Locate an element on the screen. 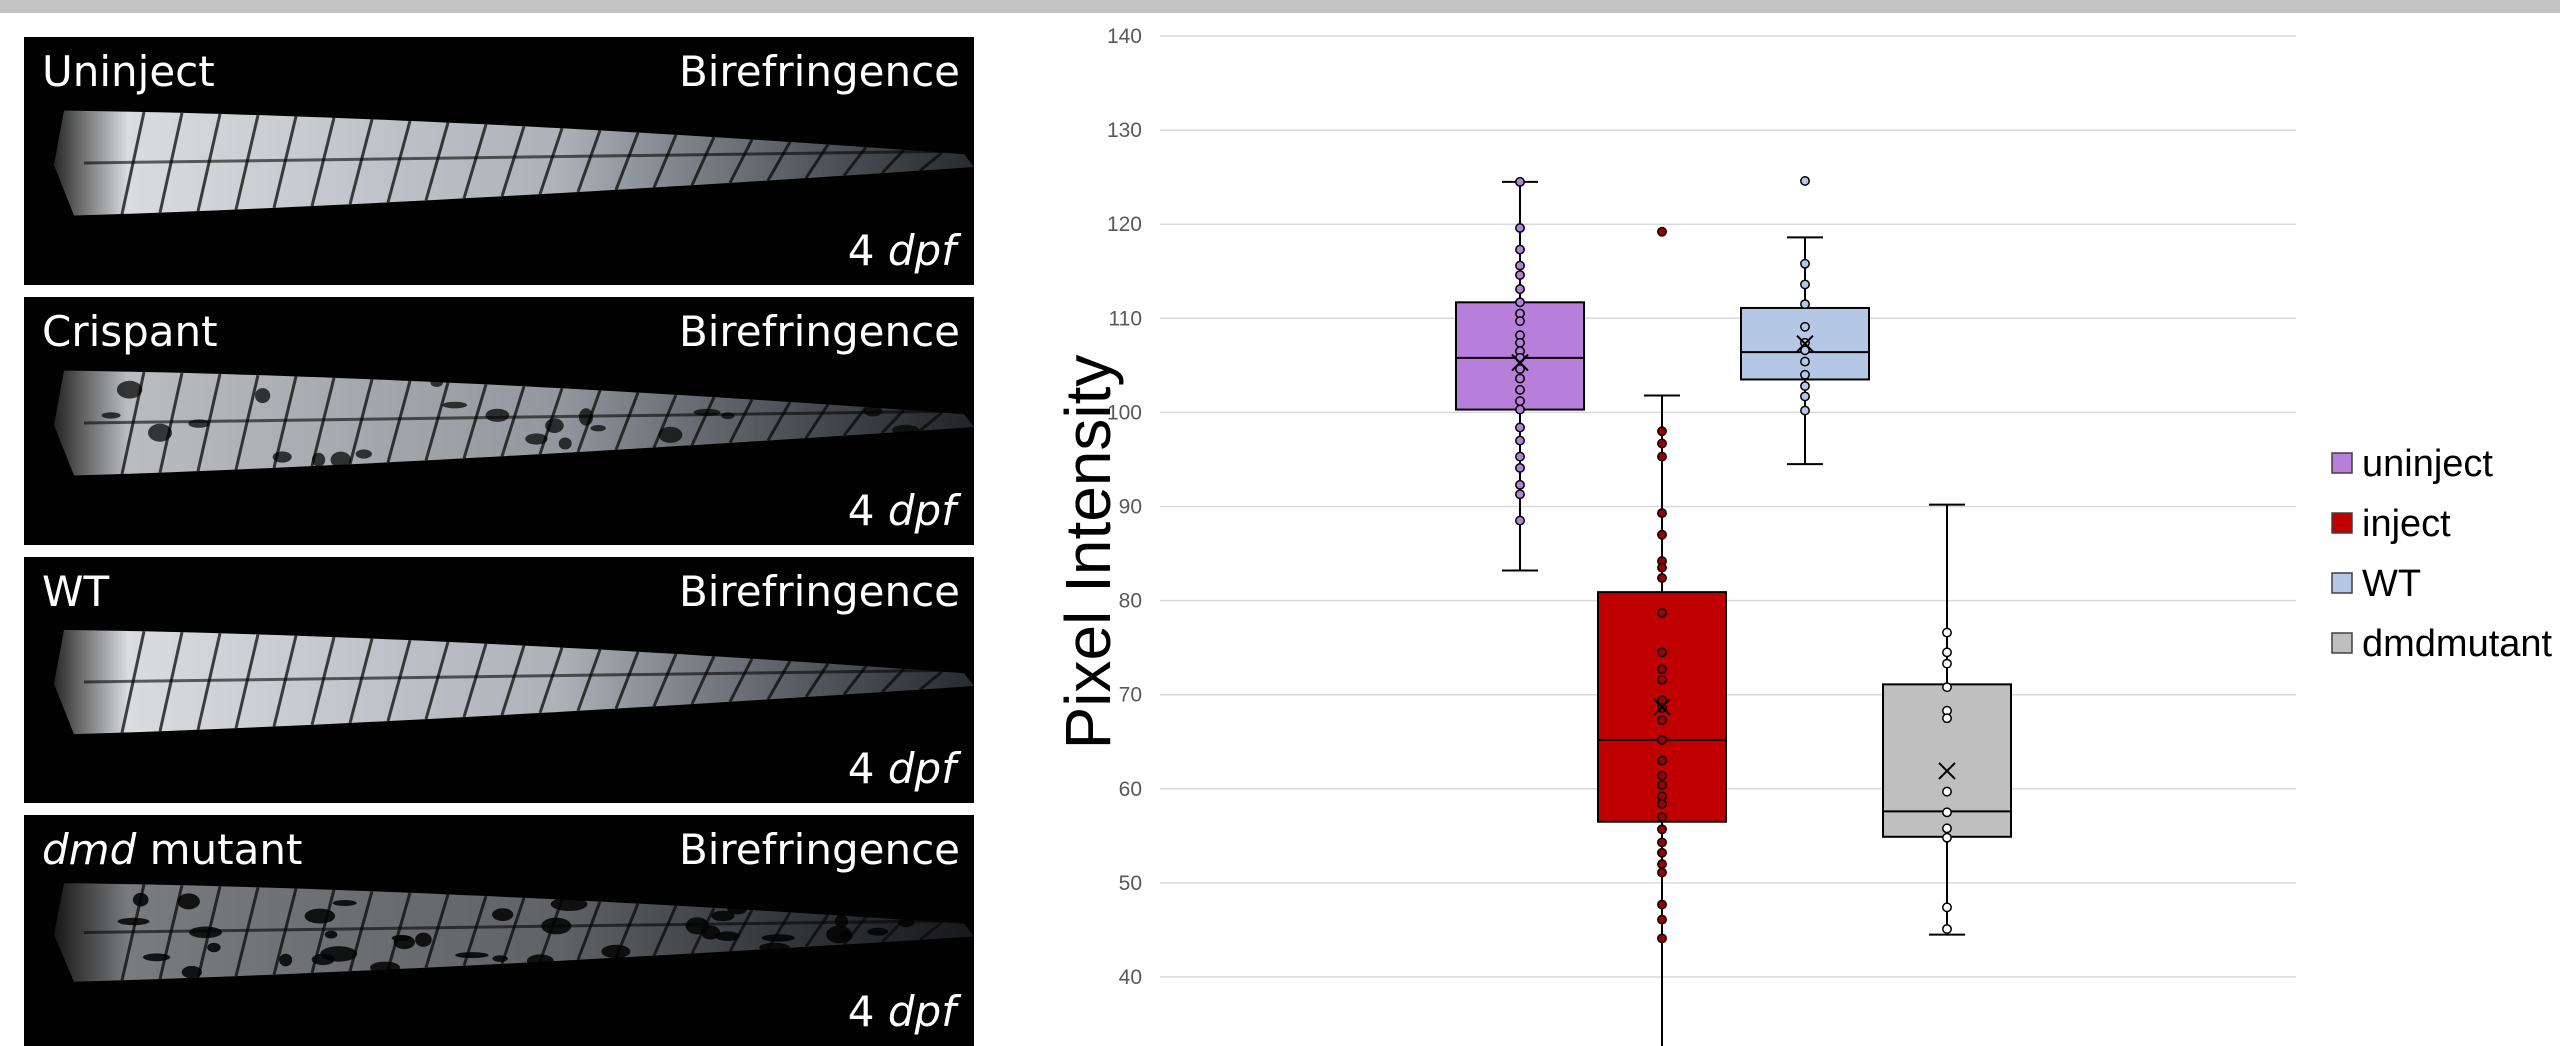  top-bar is located at coordinates (1280, 6).